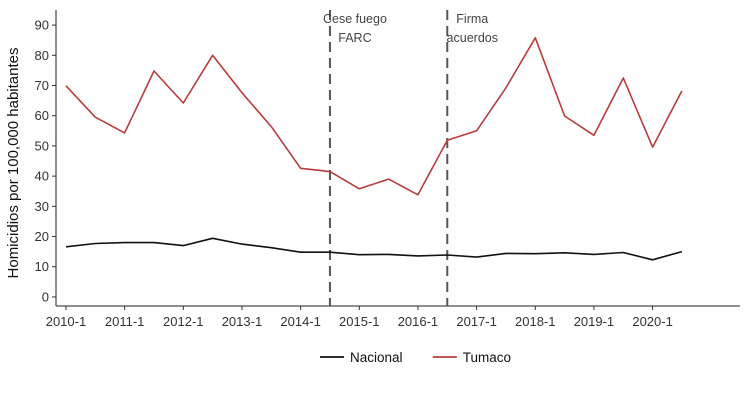  Describe the element at coordinates (13, 163) in the screenshot. I see `y-axis-title: Homicidios por 100,000 habitantes` at that location.